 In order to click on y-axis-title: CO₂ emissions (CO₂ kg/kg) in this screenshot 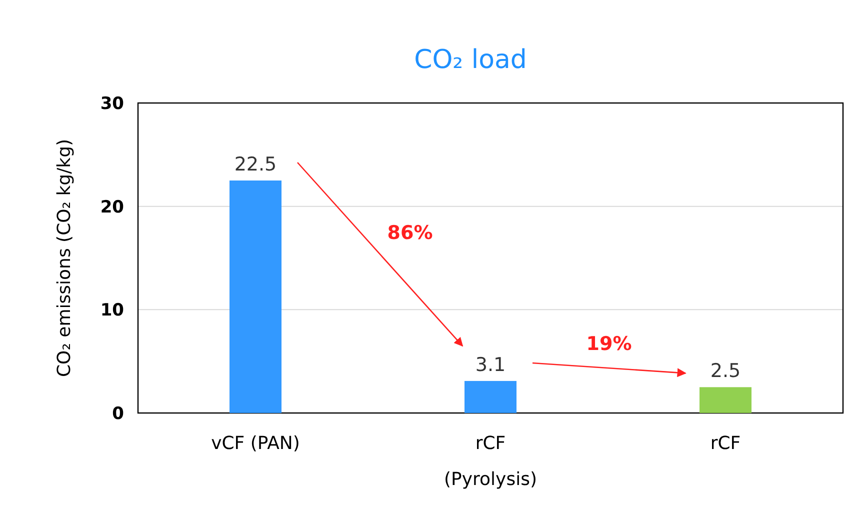, I will do `click(64, 258)`.